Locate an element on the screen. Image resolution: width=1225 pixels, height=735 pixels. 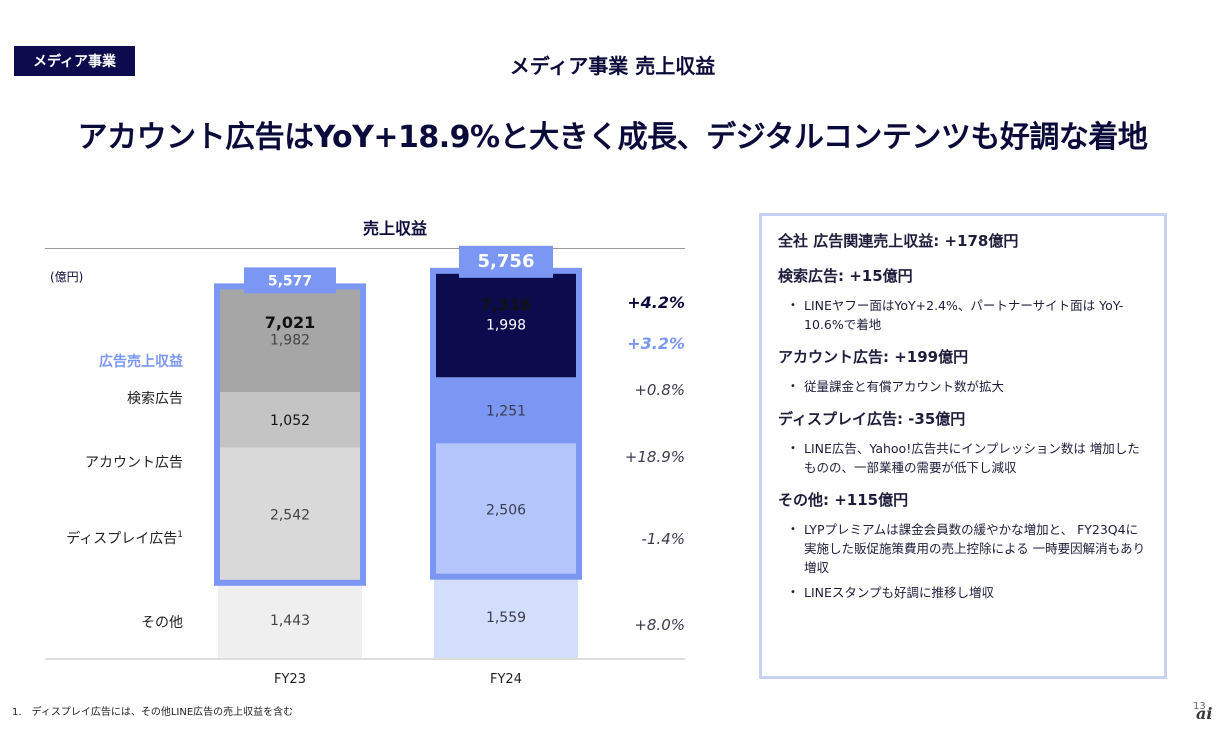
data-label-display-fy23: 2,542 is located at coordinates (290, 516).